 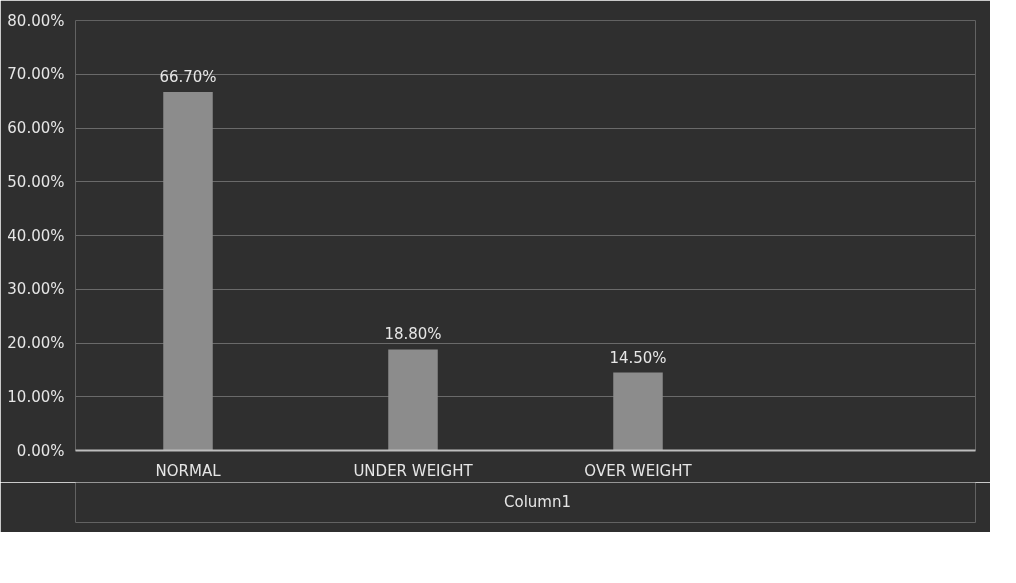 What do you see at coordinates (638, 470) in the screenshot?
I see `x-tick-label: OVER WEIGHT` at bounding box center [638, 470].